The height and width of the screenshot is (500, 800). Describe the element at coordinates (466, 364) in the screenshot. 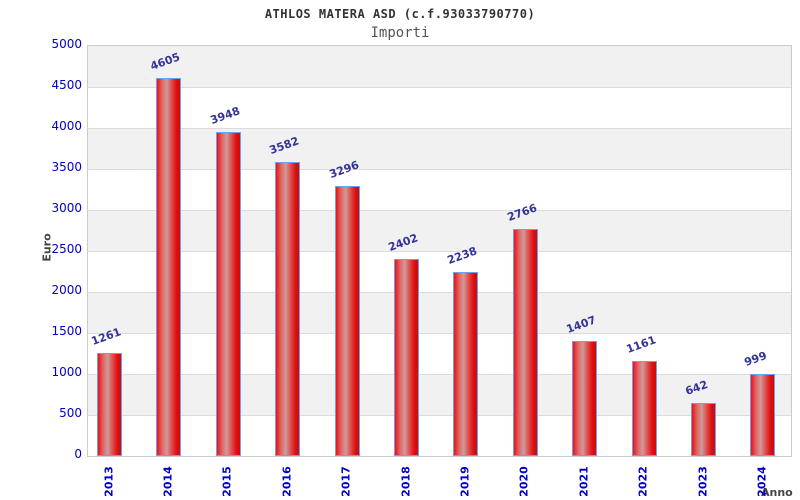

I see `bar-2019` at that location.